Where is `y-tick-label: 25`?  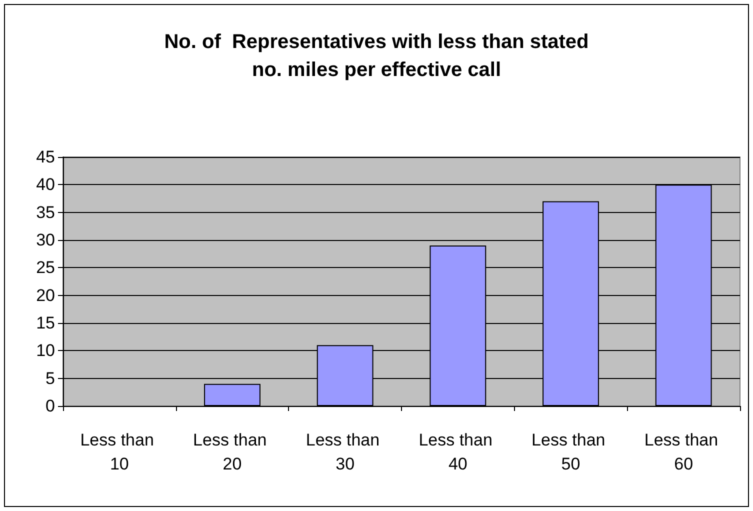
y-tick-label: 25 is located at coordinates (45, 268).